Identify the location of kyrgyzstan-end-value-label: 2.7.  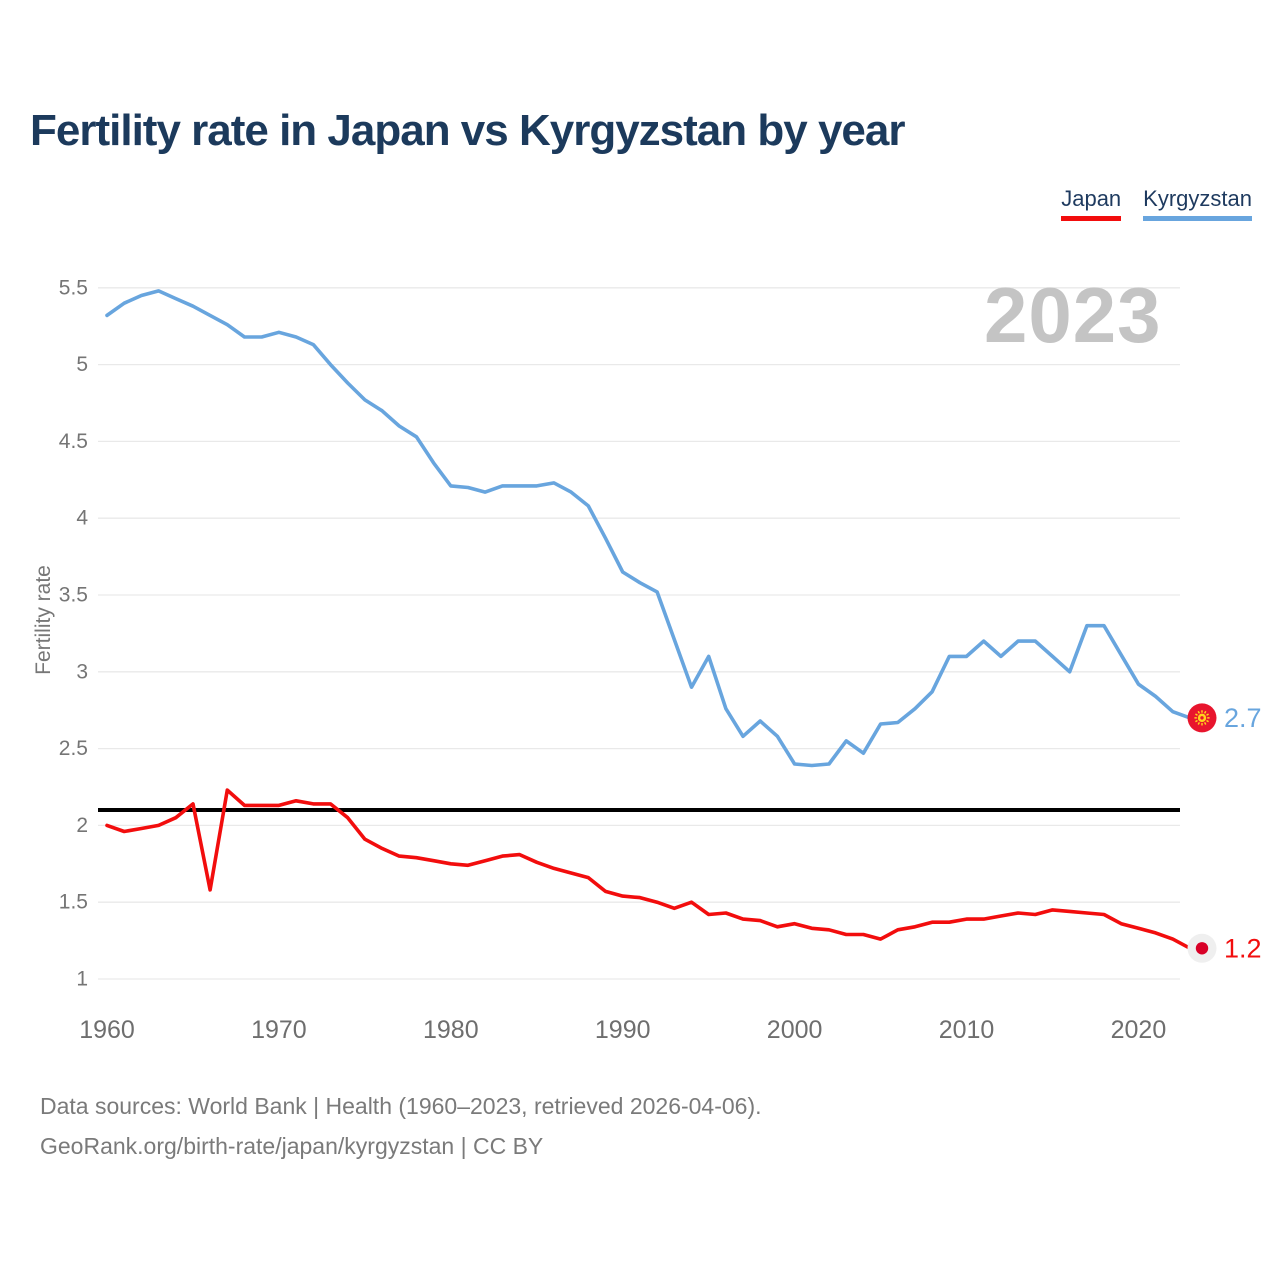
(1243, 718).